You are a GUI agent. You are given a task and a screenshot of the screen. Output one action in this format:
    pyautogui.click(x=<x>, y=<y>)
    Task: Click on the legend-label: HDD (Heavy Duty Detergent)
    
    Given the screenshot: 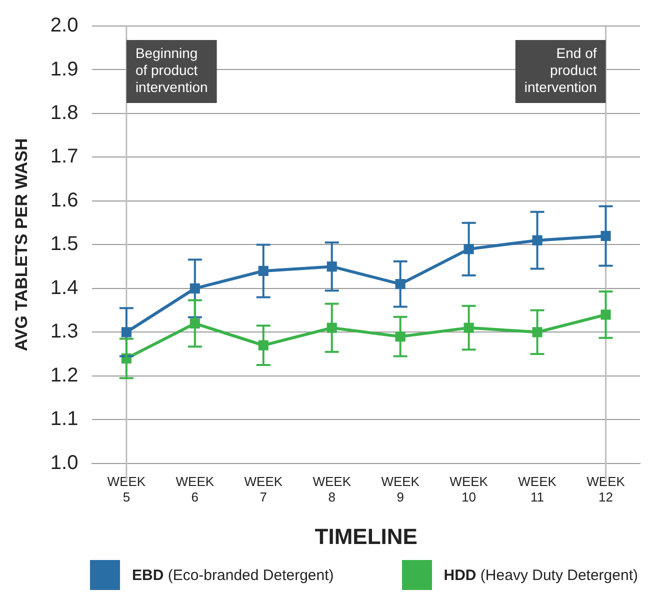 What is the action you would take?
    pyautogui.click(x=541, y=575)
    